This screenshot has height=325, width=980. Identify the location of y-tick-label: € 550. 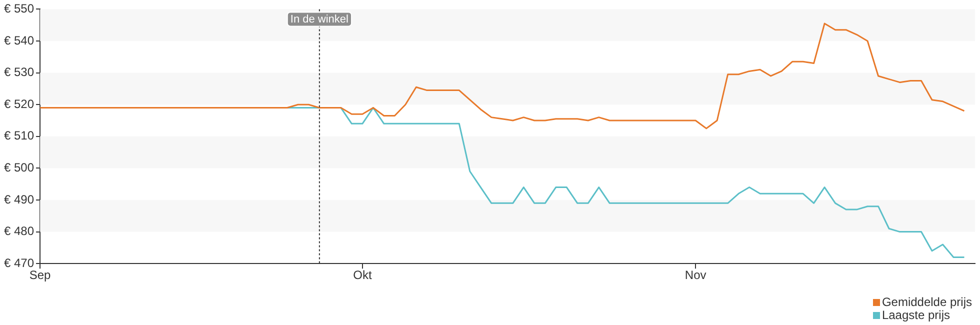
(19, 9).